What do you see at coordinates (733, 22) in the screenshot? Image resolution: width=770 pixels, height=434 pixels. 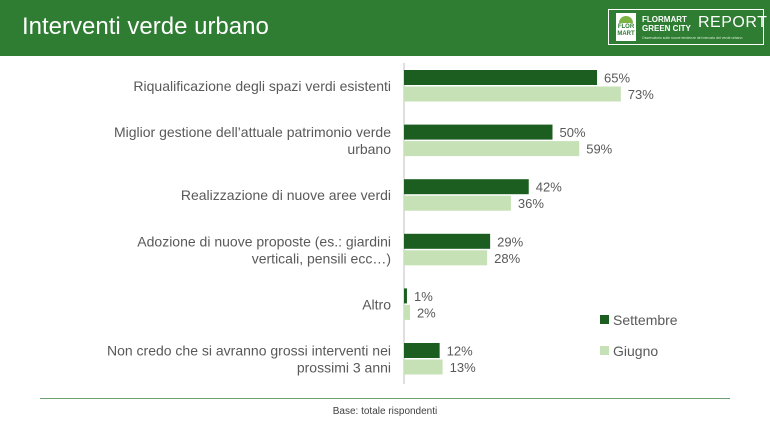 I see `logo-report-text: REPORT` at bounding box center [733, 22].